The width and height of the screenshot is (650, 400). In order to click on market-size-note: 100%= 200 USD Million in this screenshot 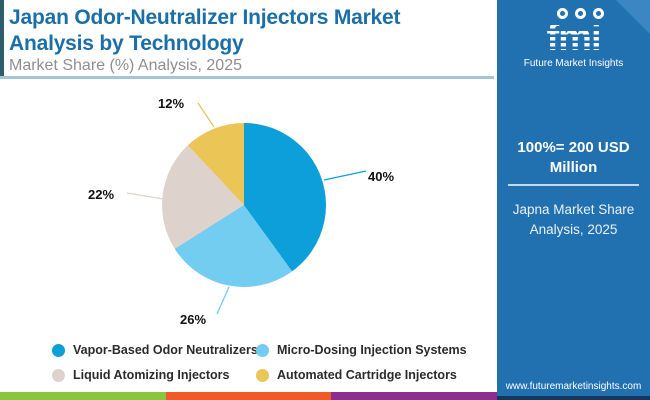, I will do `click(573, 157)`.